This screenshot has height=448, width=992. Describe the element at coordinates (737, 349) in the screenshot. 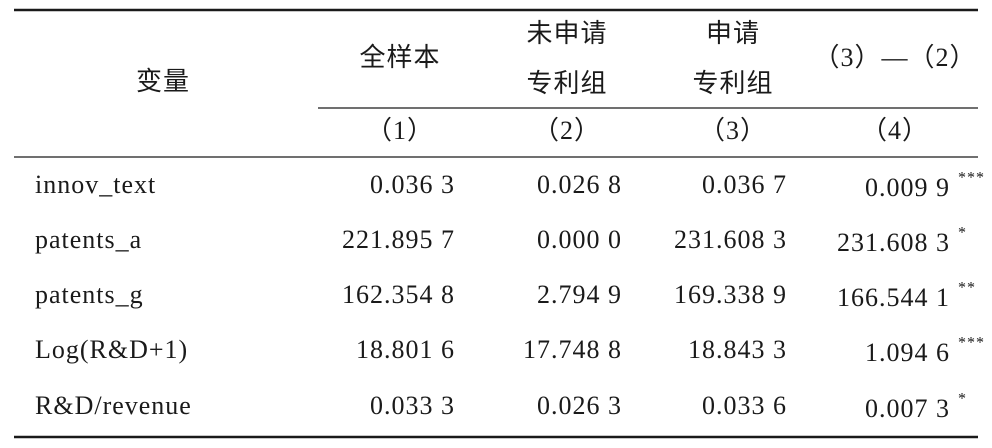

I see `cell-value: 18.843 3` at that location.